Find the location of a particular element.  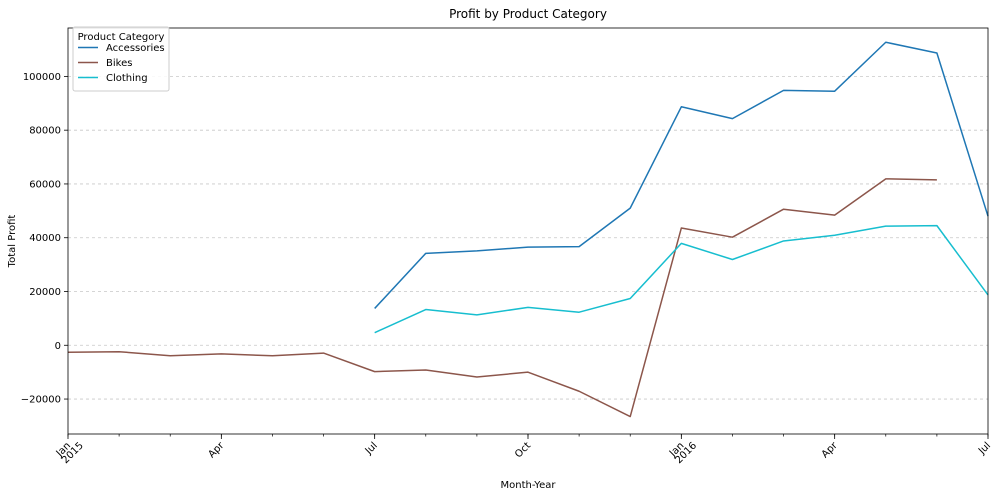

y-tick-label: −20000 is located at coordinates (41, 400).